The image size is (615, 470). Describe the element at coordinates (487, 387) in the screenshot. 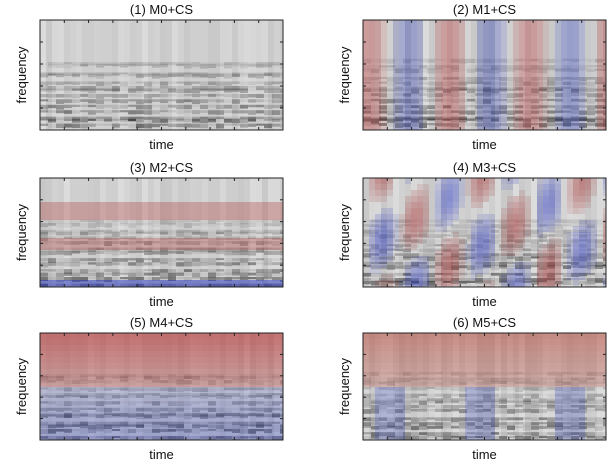

I see `spectrogram` at that location.